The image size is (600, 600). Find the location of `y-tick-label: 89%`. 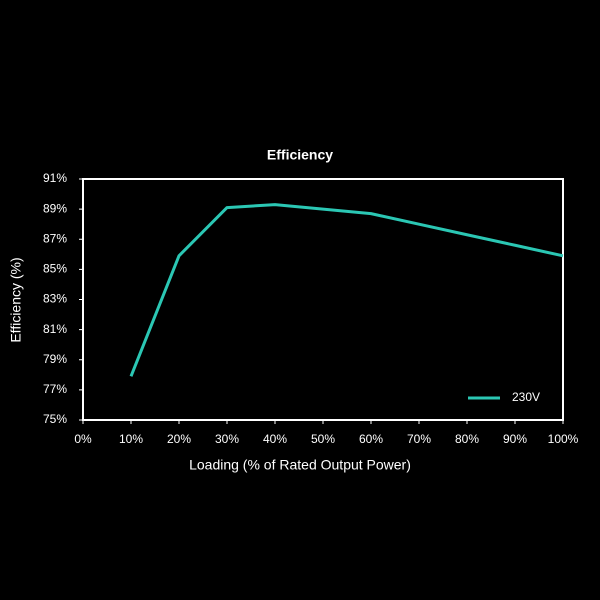

y-tick-label: 89% is located at coordinates (55, 208).